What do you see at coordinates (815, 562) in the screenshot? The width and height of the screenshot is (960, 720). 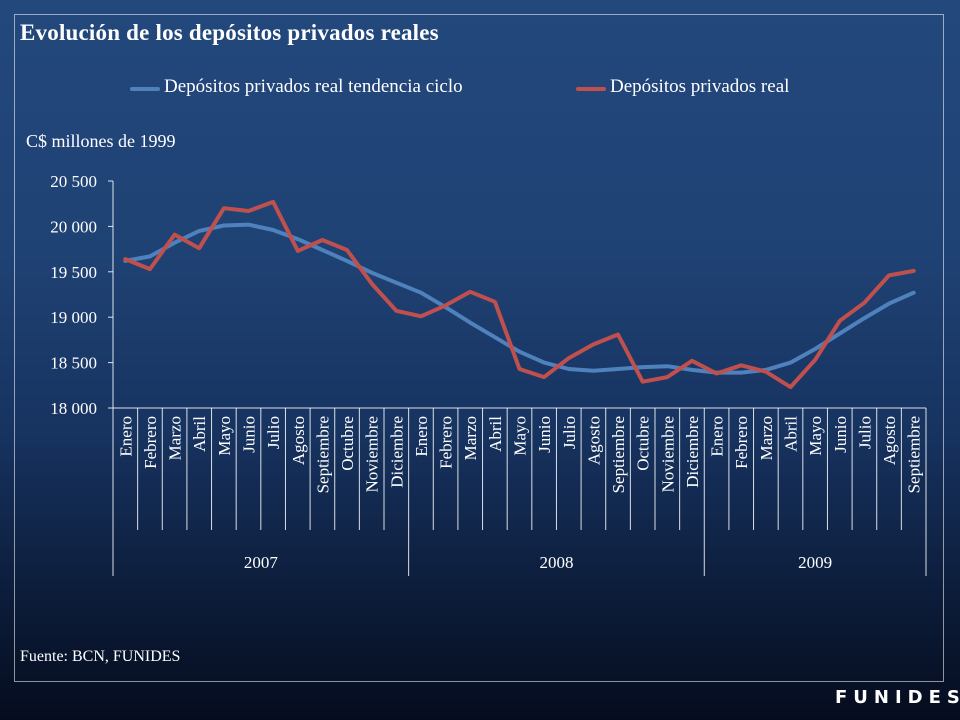 I see `x-group-label: 2009` at bounding box center [815, 562].